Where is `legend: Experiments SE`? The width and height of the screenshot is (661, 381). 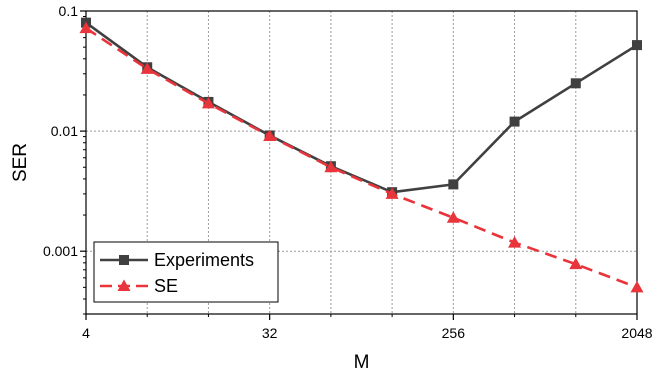 legend: Experiments SE is located at coordinates (186, 272).